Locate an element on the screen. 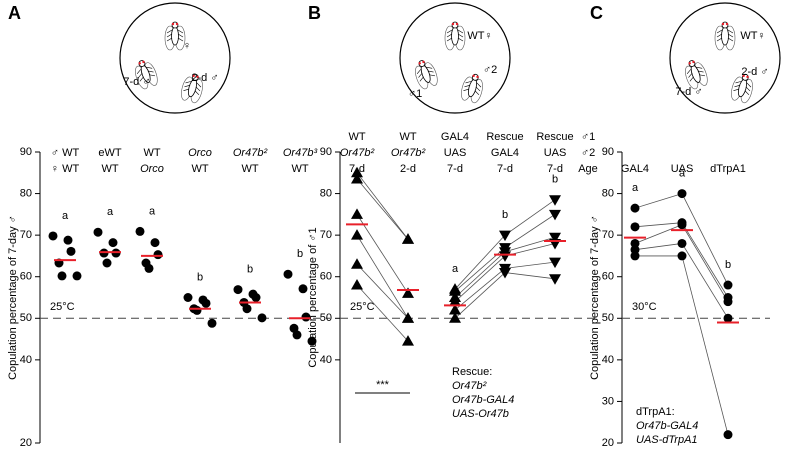  y-tick-label: 40 is located at coordinates (26, 360).